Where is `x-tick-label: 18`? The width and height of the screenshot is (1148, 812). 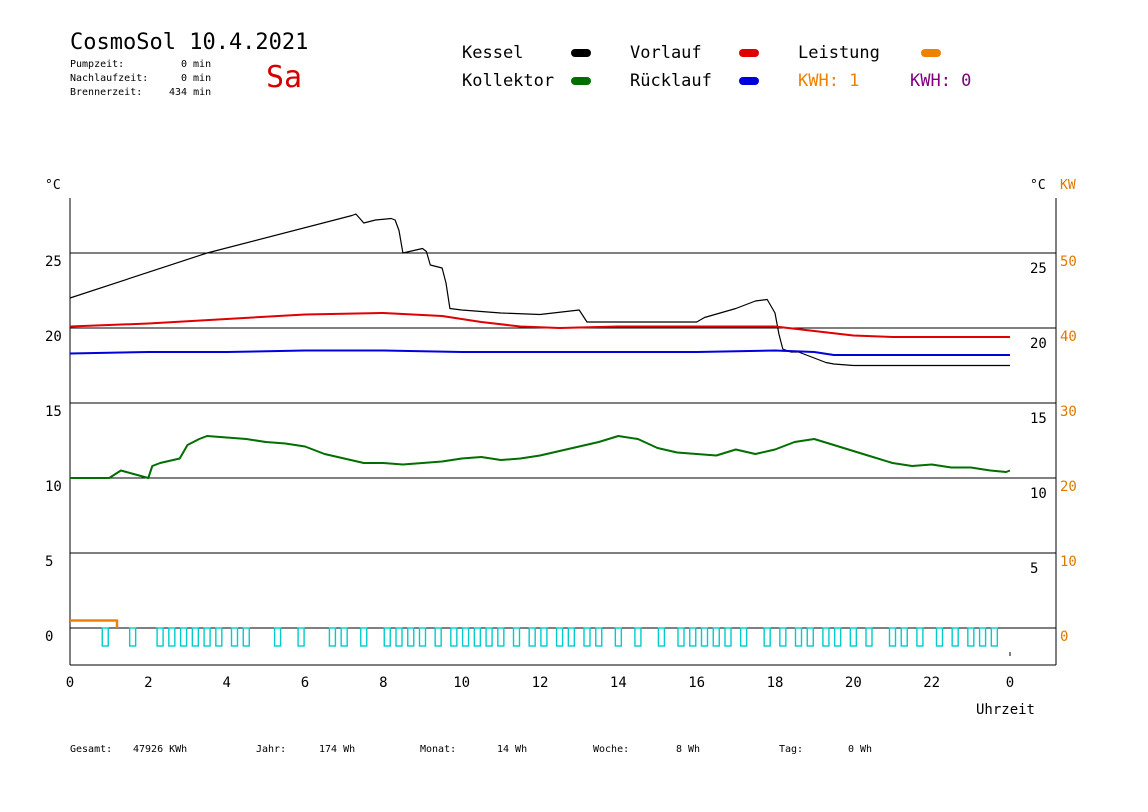
x-tick-label: 18 is located at coordinates (775, 683).